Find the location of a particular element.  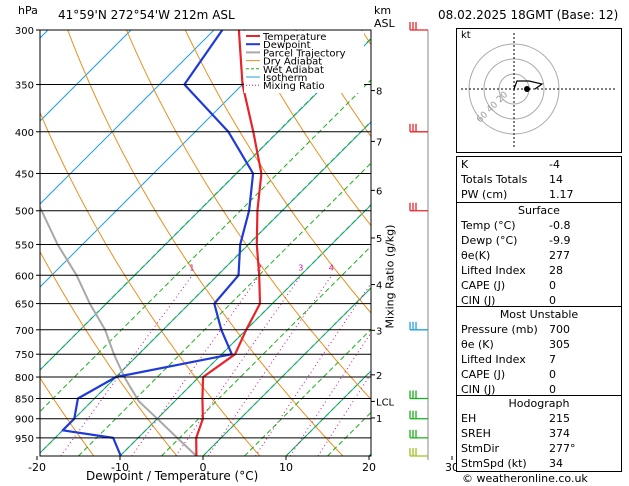

table-row: SREH 374 is located at coordinates (539, 433).